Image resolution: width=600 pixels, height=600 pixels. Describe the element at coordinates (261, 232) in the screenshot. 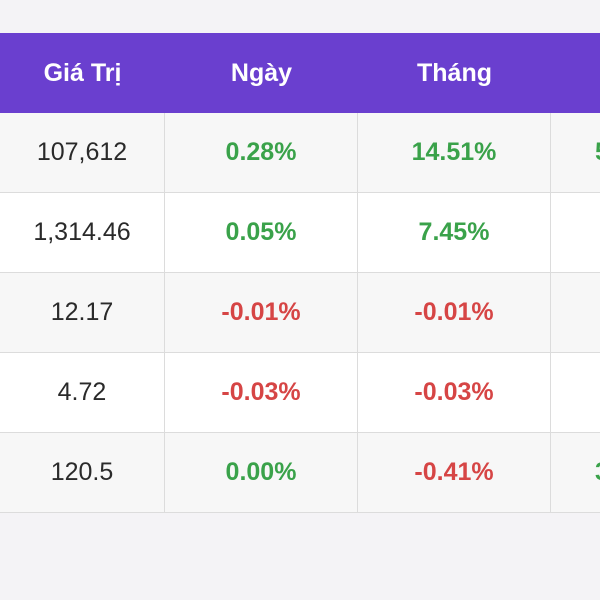

I see `cell-day-change: 0.05%` at that location.